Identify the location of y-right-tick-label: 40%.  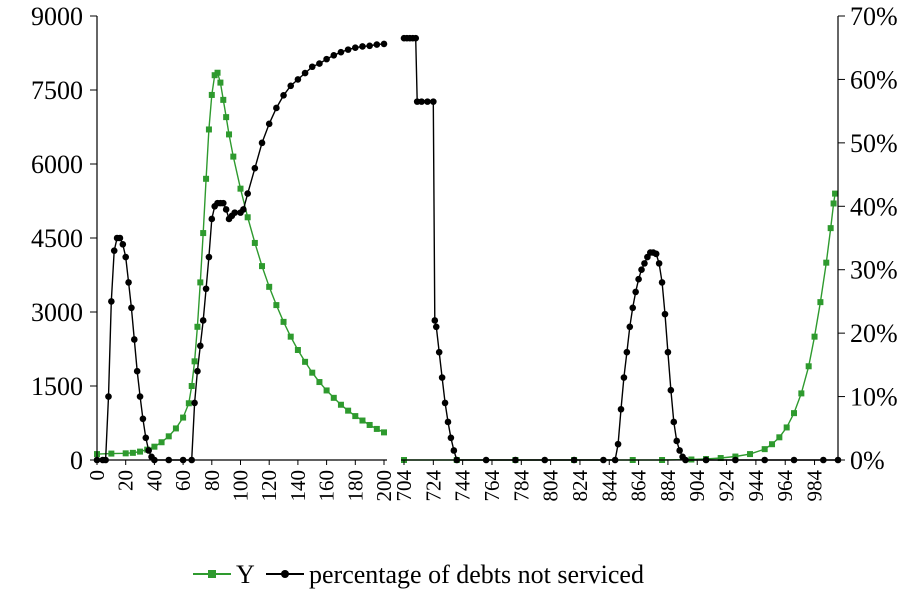
(874, 206).